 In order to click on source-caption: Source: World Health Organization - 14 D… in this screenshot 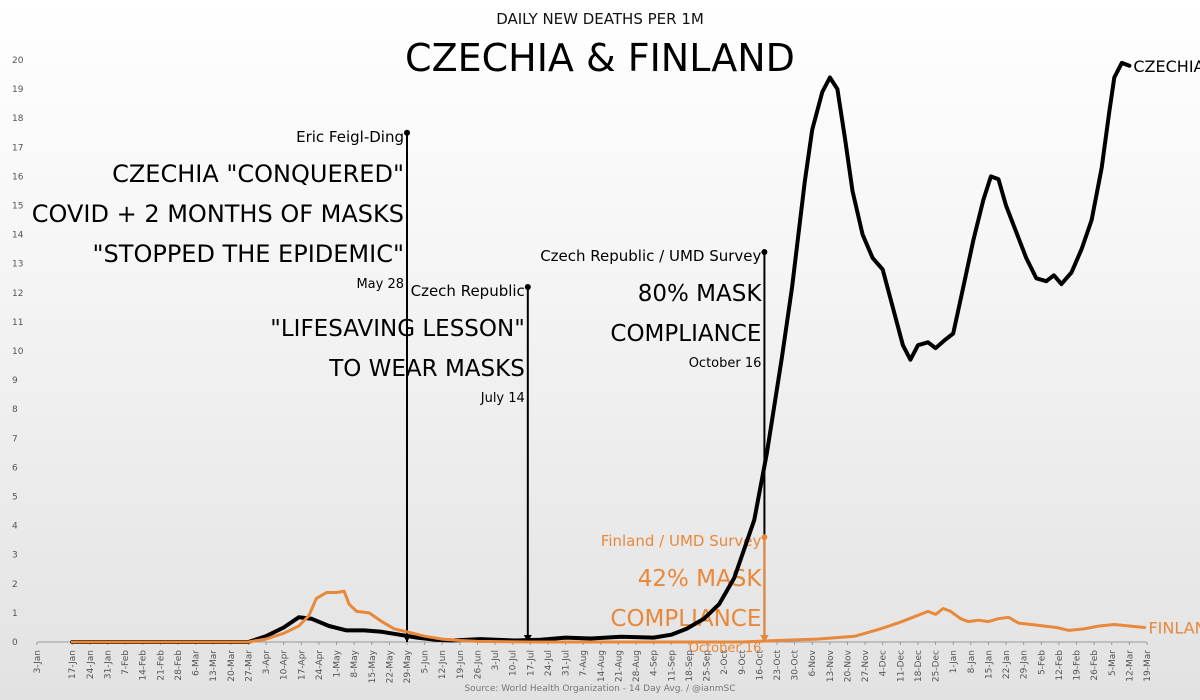, I will do `click(600, 689)`.